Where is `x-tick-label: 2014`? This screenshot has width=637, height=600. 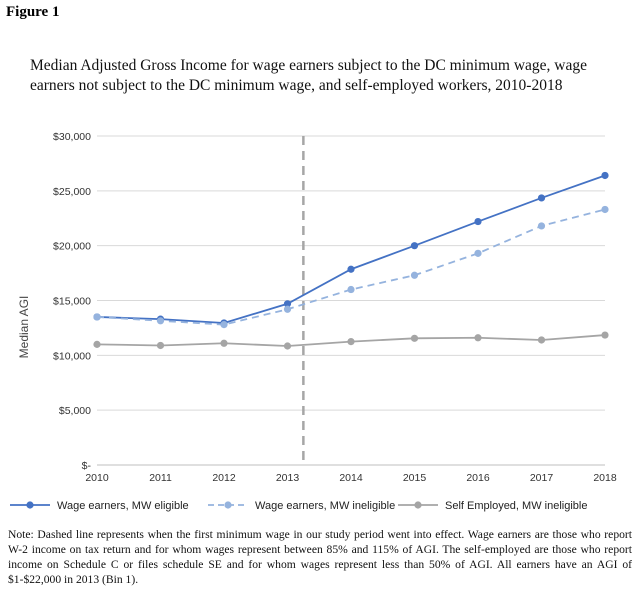
x-tick-label: 2014 is located at coordinates (351, 478).